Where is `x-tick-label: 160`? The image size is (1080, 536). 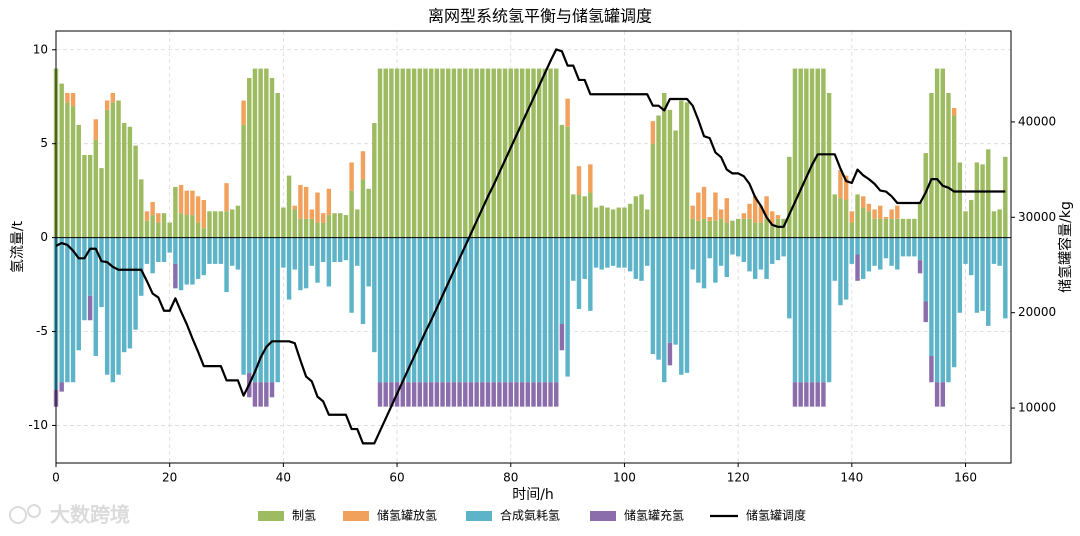
x-tick-label: 160 is located at coordinates (965, 478).